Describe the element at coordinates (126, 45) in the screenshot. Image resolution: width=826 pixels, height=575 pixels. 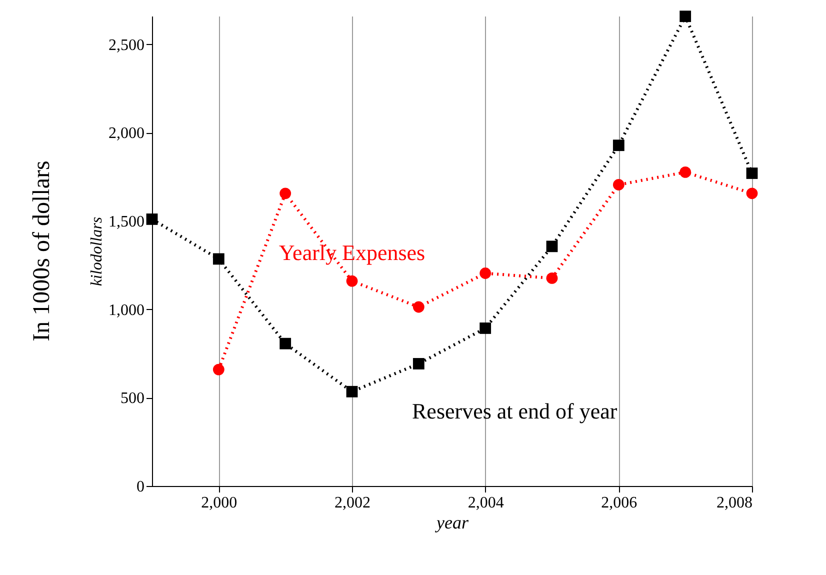
I see `y-tick-label: 2,500` at that location.